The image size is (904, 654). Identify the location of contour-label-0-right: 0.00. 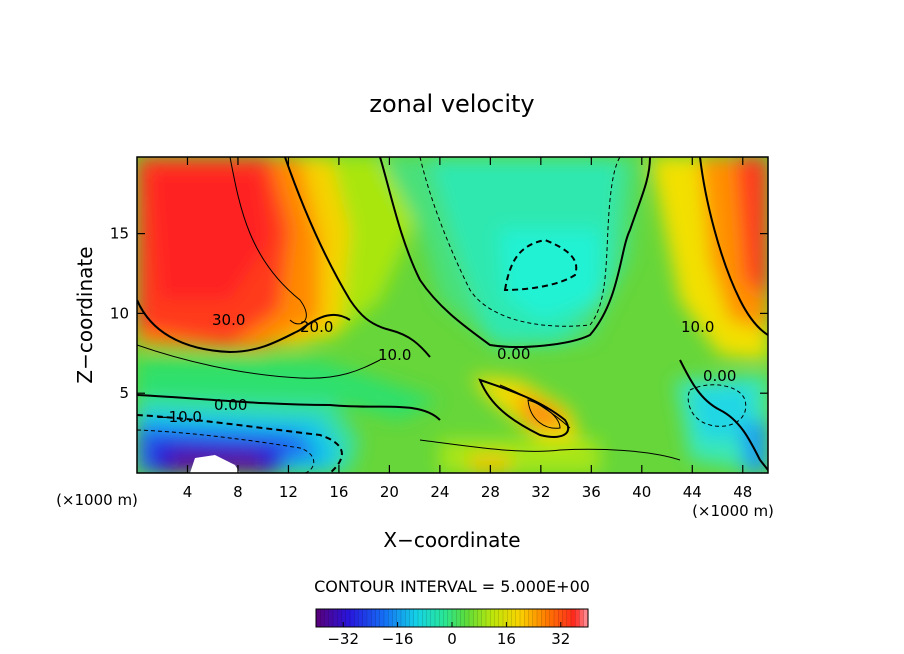
(719, 376).